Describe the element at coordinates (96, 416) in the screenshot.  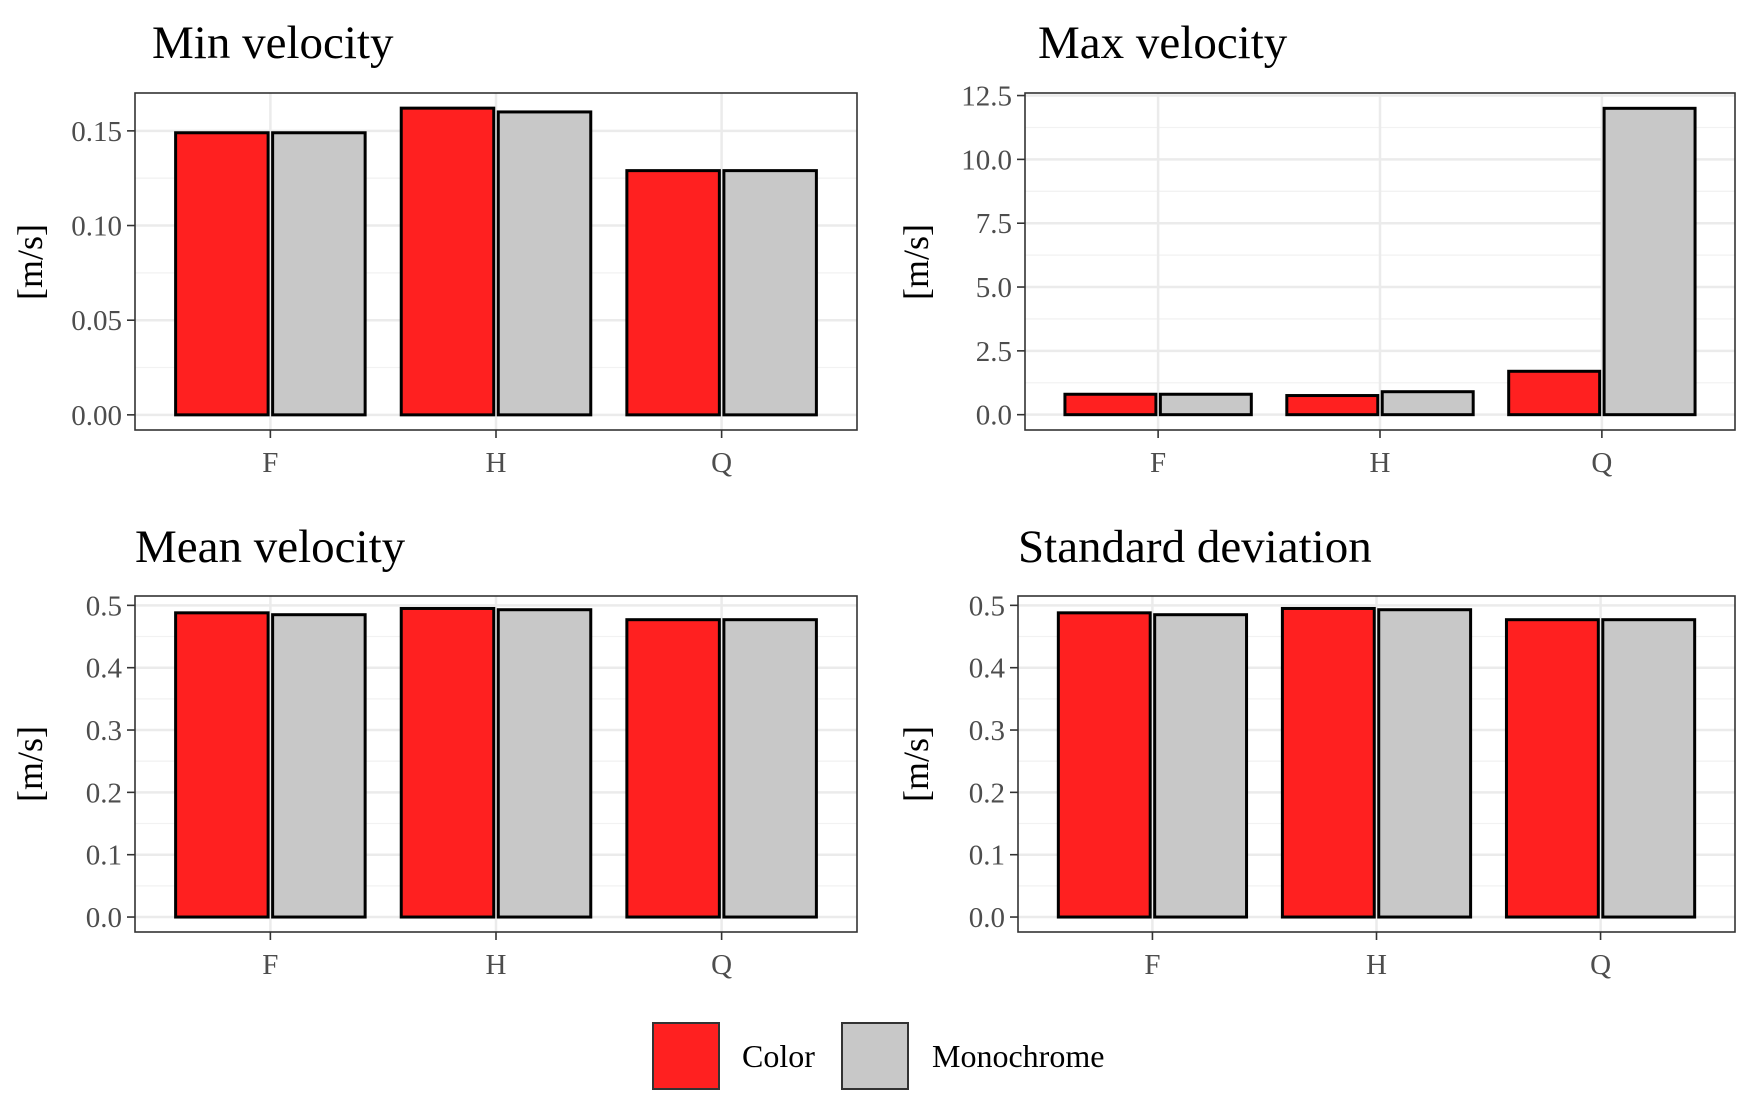
I see `y-tick-label: 0.00` at that location.